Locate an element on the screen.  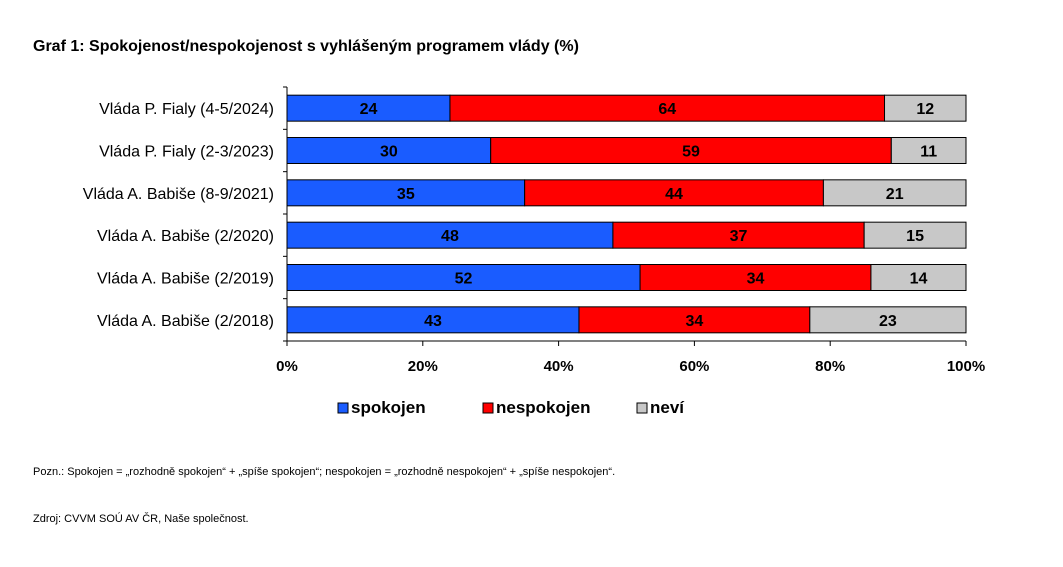
data-label: 35 is located at coordinates (406, 194).